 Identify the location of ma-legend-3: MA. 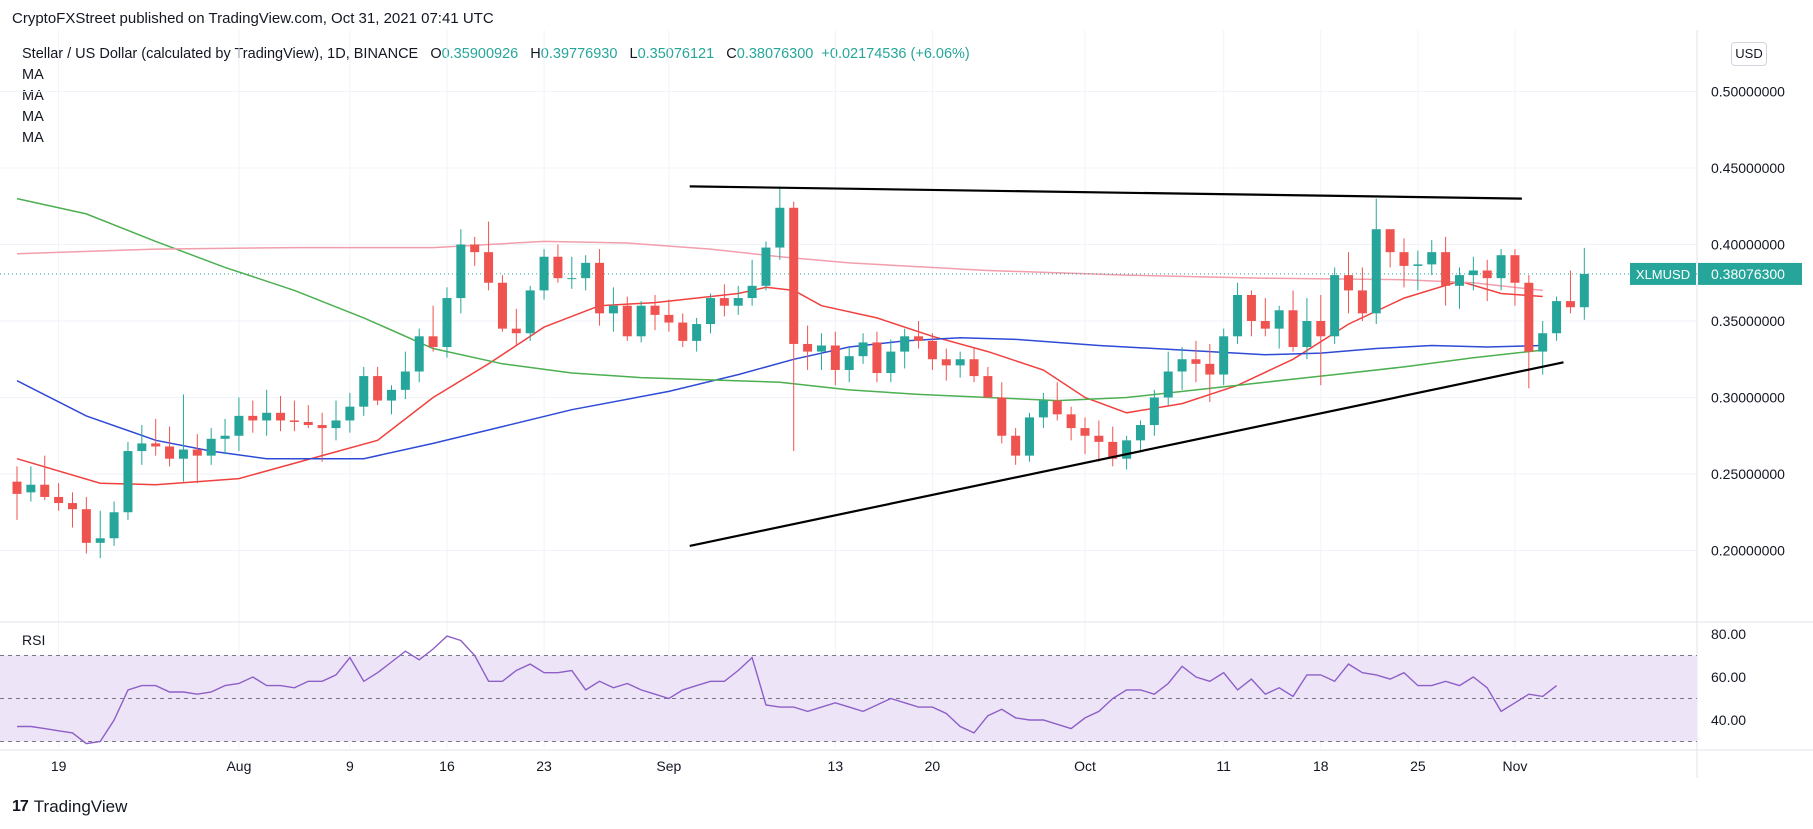
(33, 117).